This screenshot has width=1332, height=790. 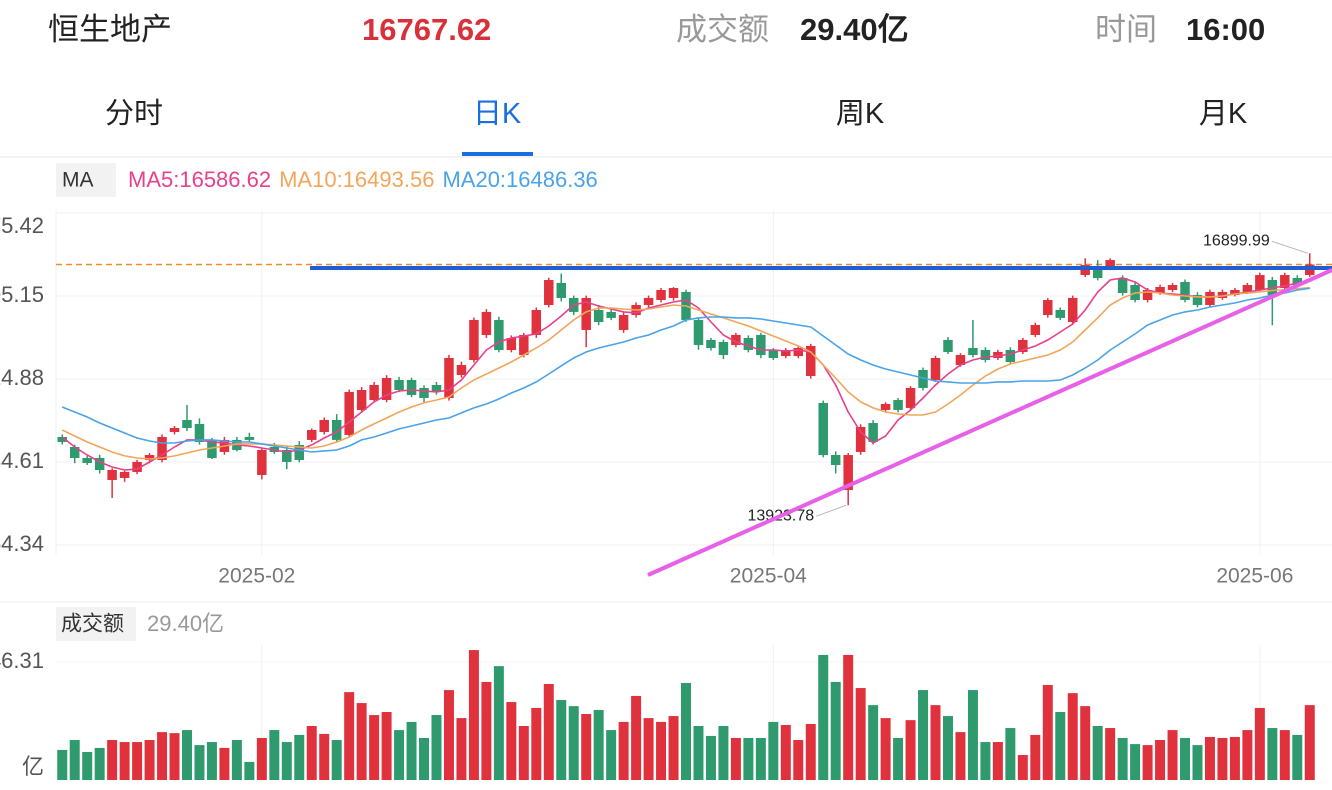 What do you see at coordinates (497, 154) in the screenshot?
I see `active-tab-underline` at bounding box center [497, 154].